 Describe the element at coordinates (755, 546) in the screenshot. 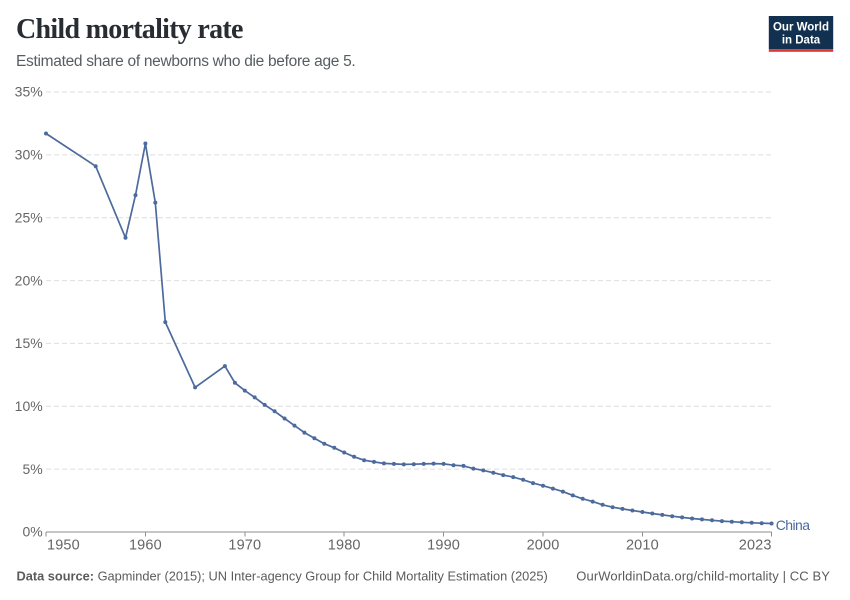

I see `svg-text: 2023` at that location.